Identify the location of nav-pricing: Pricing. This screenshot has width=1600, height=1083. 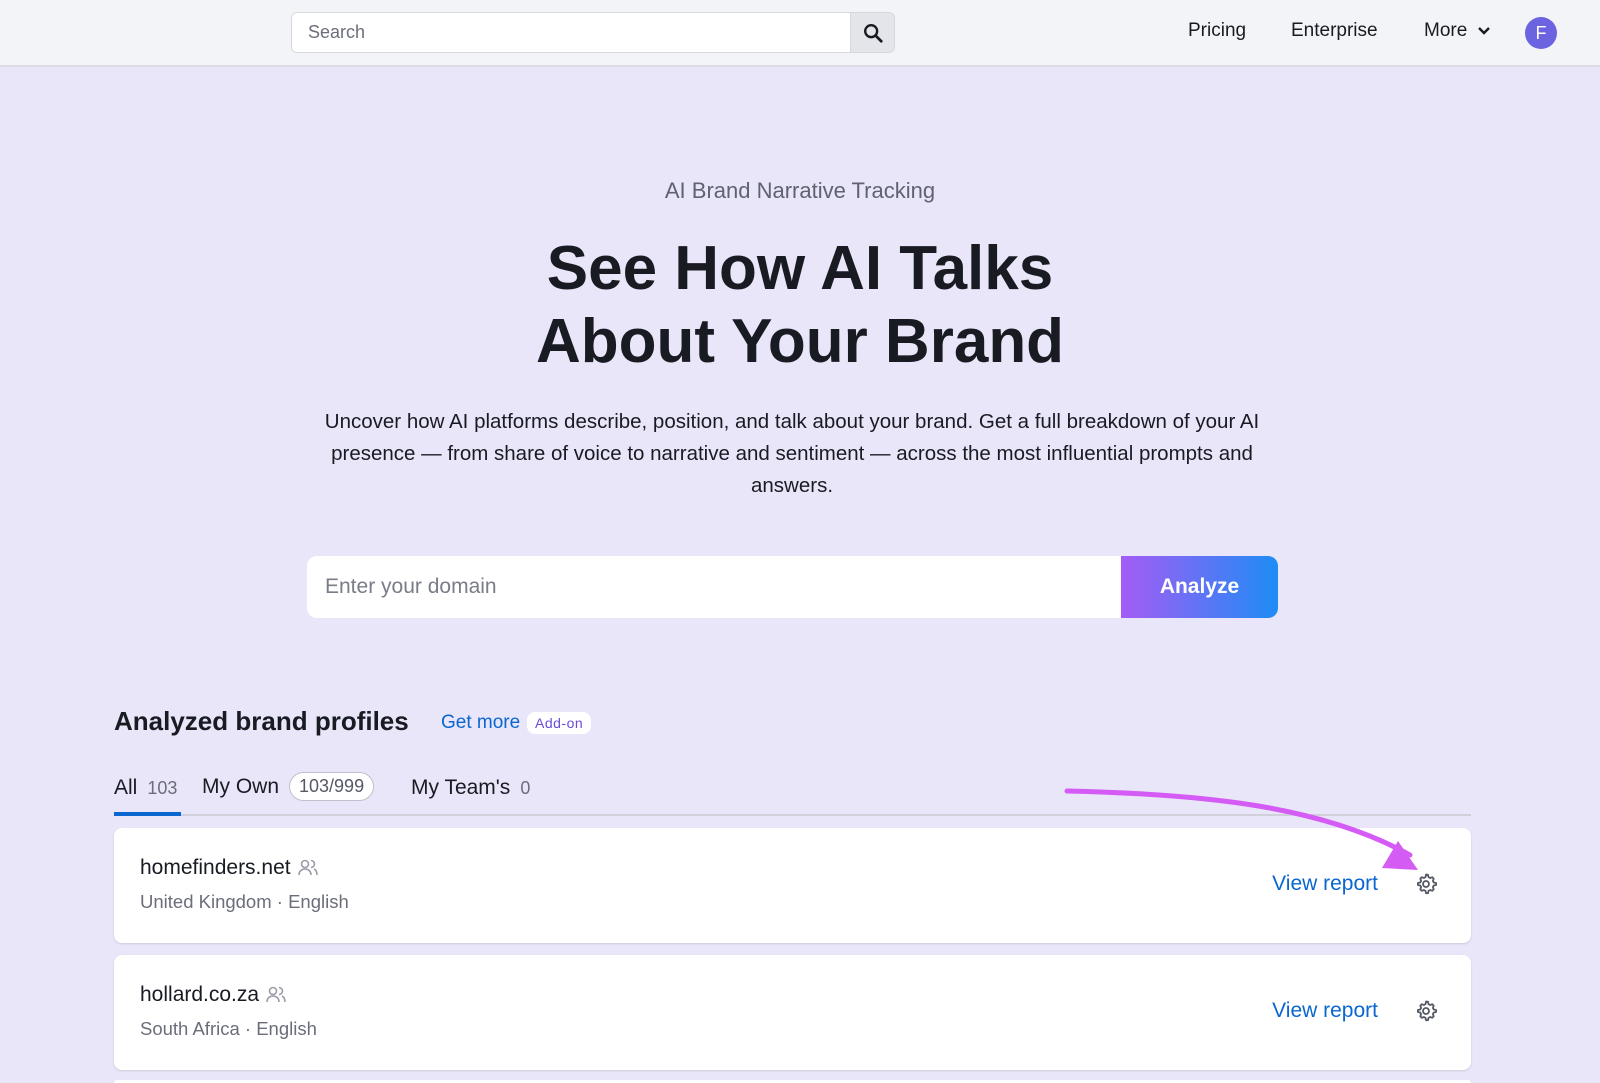
(1217, 30).